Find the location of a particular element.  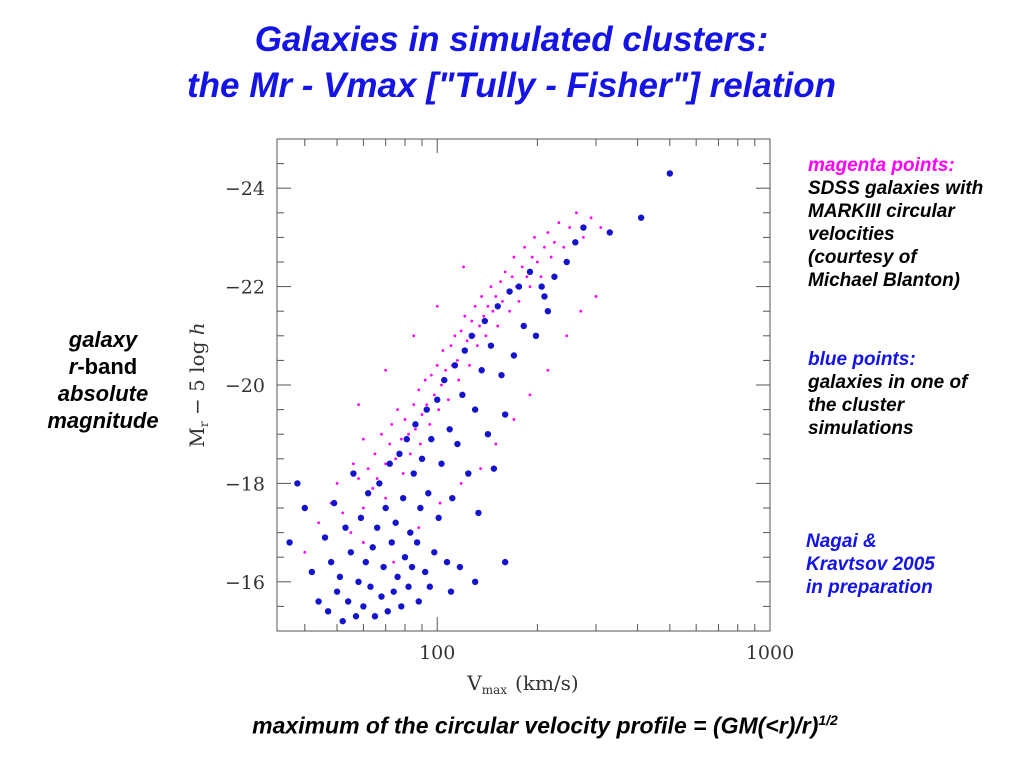

caption-exponent: 1/2 is located at coordinates (828, 720).